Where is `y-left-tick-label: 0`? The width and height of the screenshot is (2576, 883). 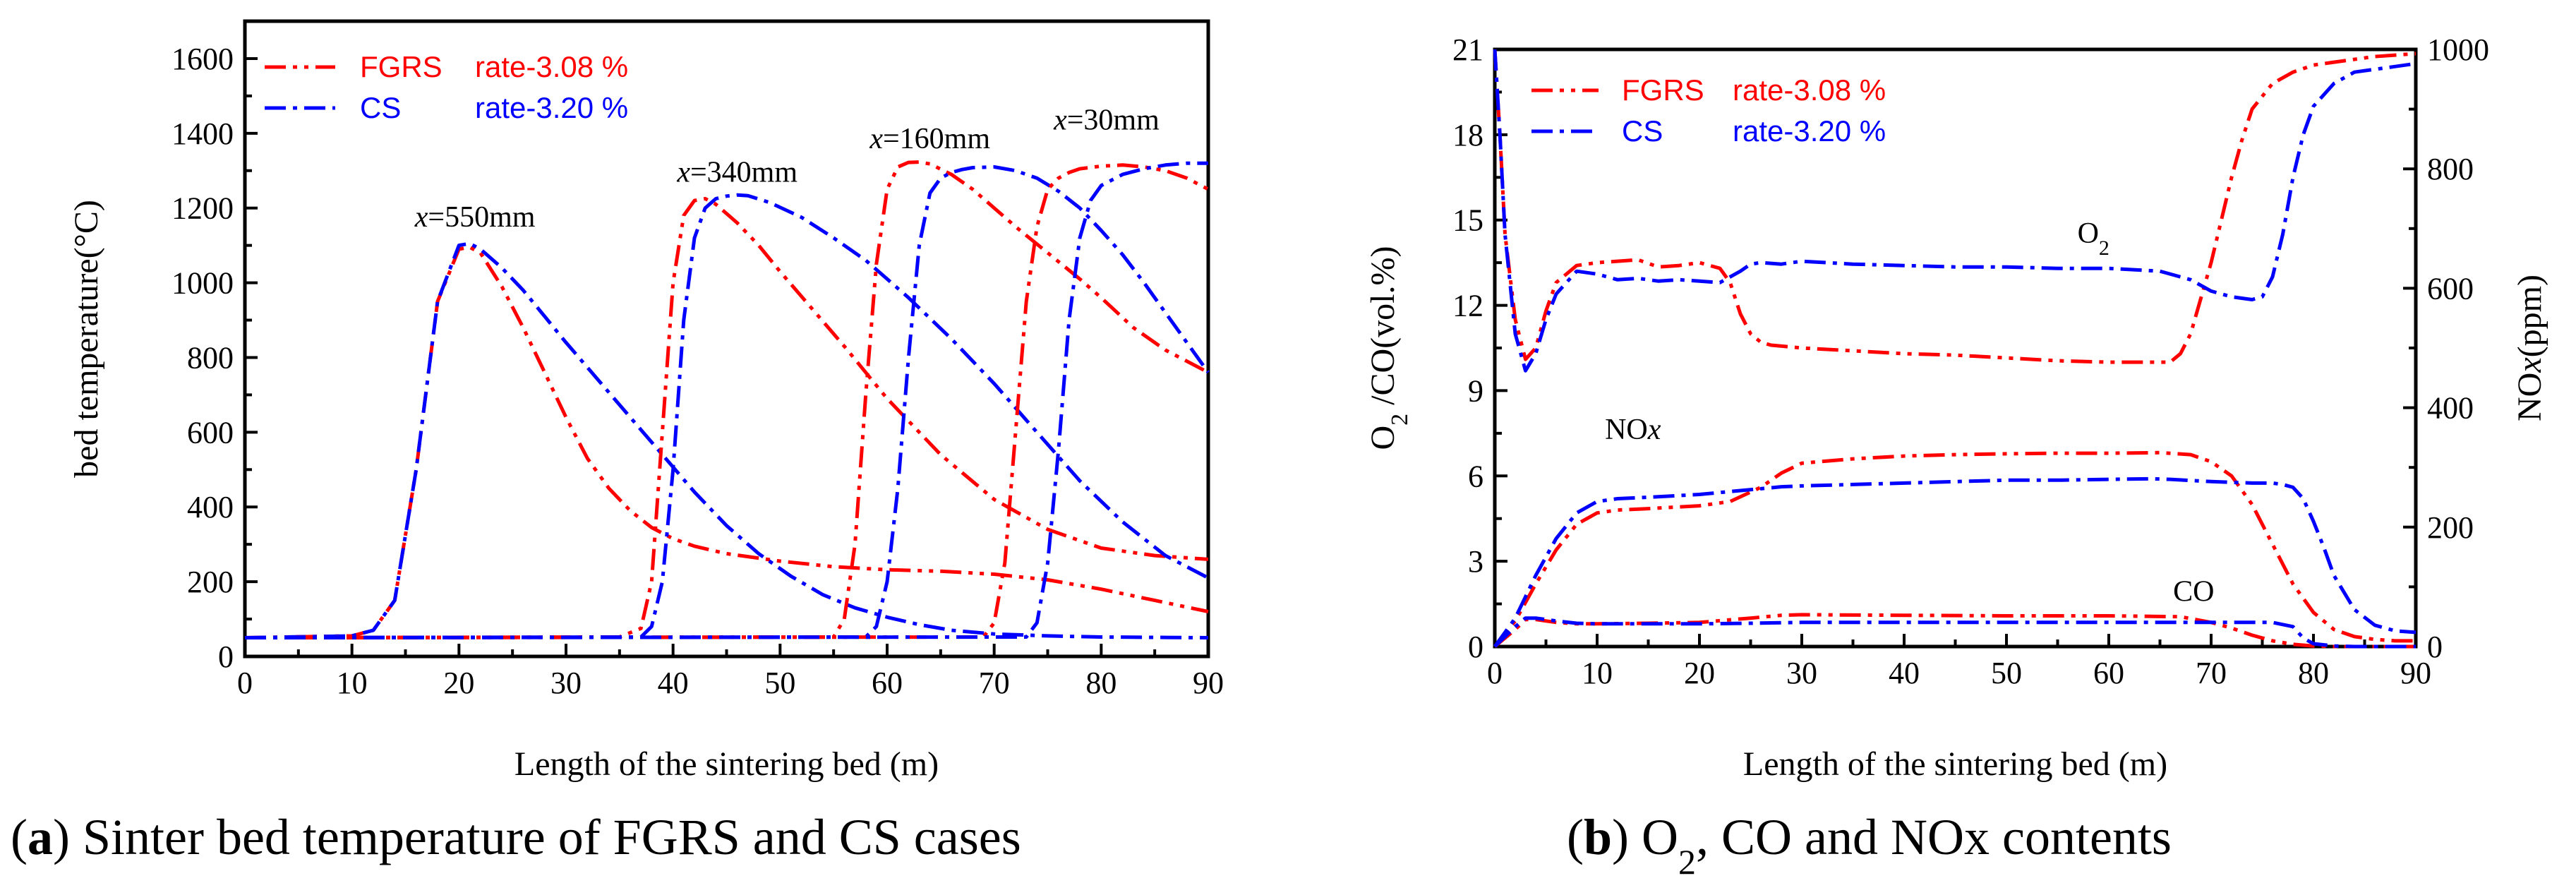 y-left-tick-label: 0 is located at coordinates (1475, 647).